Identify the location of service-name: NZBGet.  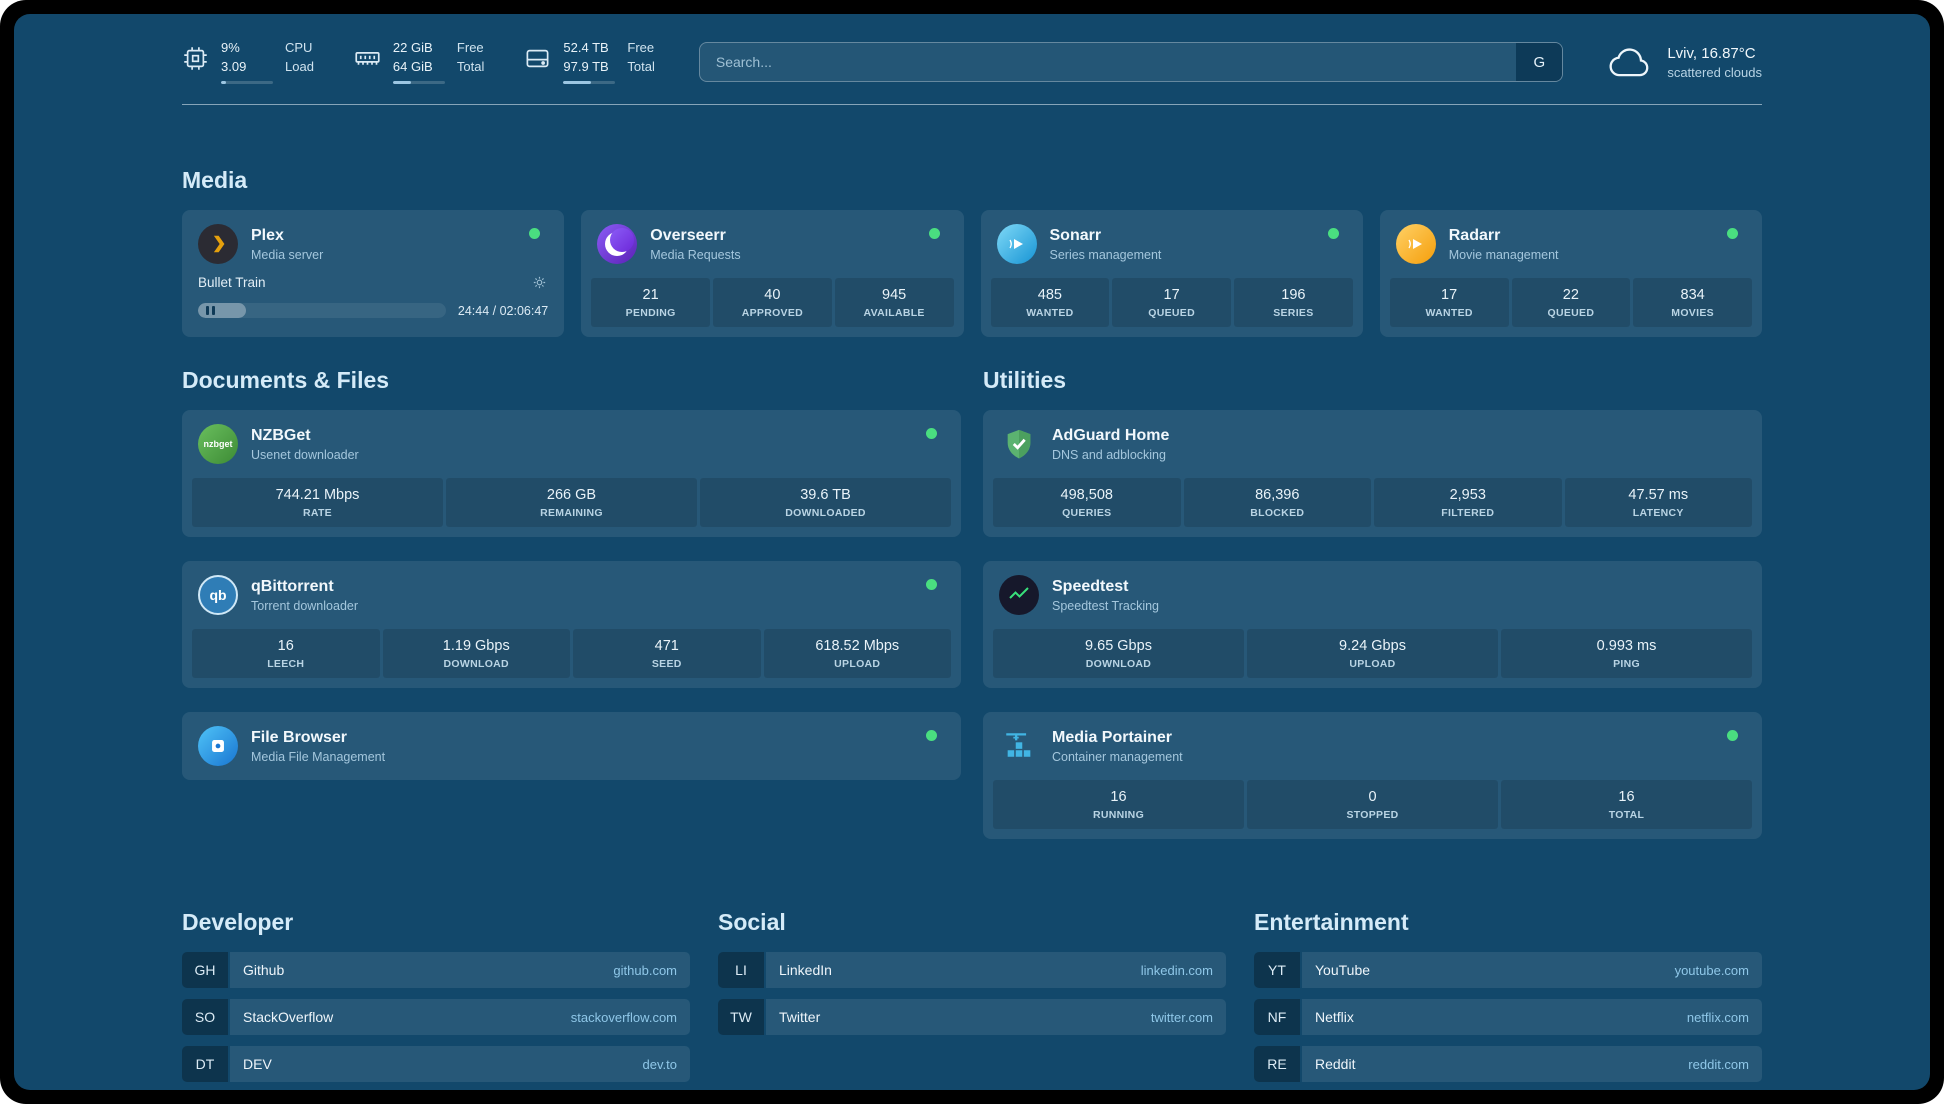
(281, 435).